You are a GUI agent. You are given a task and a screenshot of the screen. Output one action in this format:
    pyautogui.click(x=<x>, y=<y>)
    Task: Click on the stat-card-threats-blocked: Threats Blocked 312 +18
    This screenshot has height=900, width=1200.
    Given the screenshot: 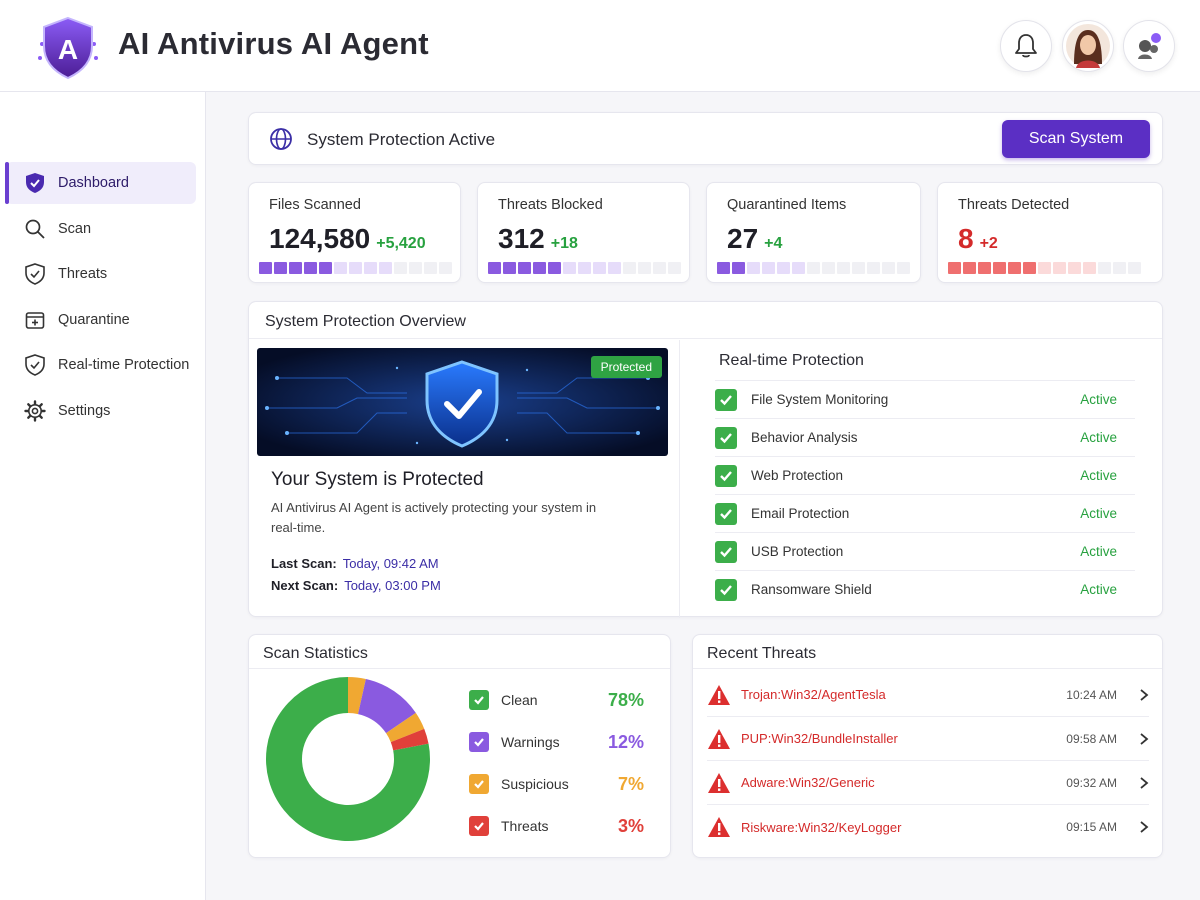 What is the action you would take?
    pyautogui.click(x=583, y=232)
    